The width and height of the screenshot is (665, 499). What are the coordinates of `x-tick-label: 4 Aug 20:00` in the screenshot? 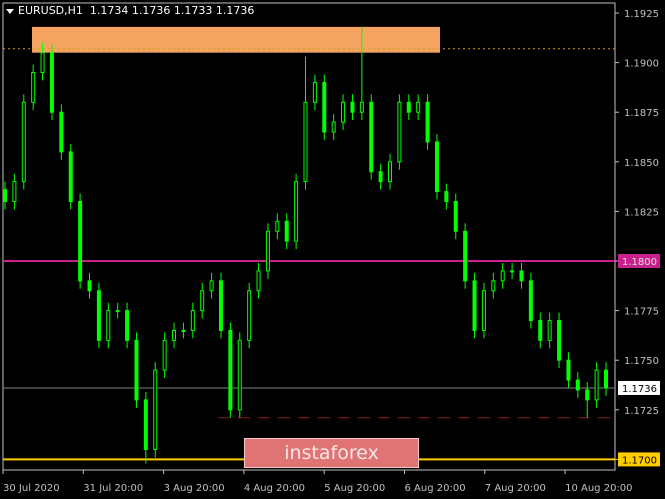 It's located at (274, 488).